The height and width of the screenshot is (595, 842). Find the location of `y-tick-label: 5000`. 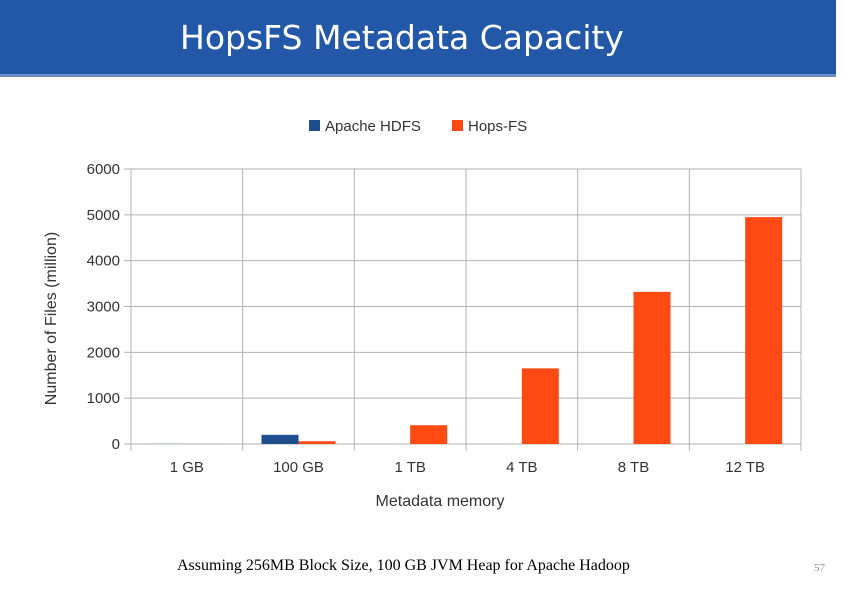

y-tick-label: 5000 is located at coordinates (103, 215).